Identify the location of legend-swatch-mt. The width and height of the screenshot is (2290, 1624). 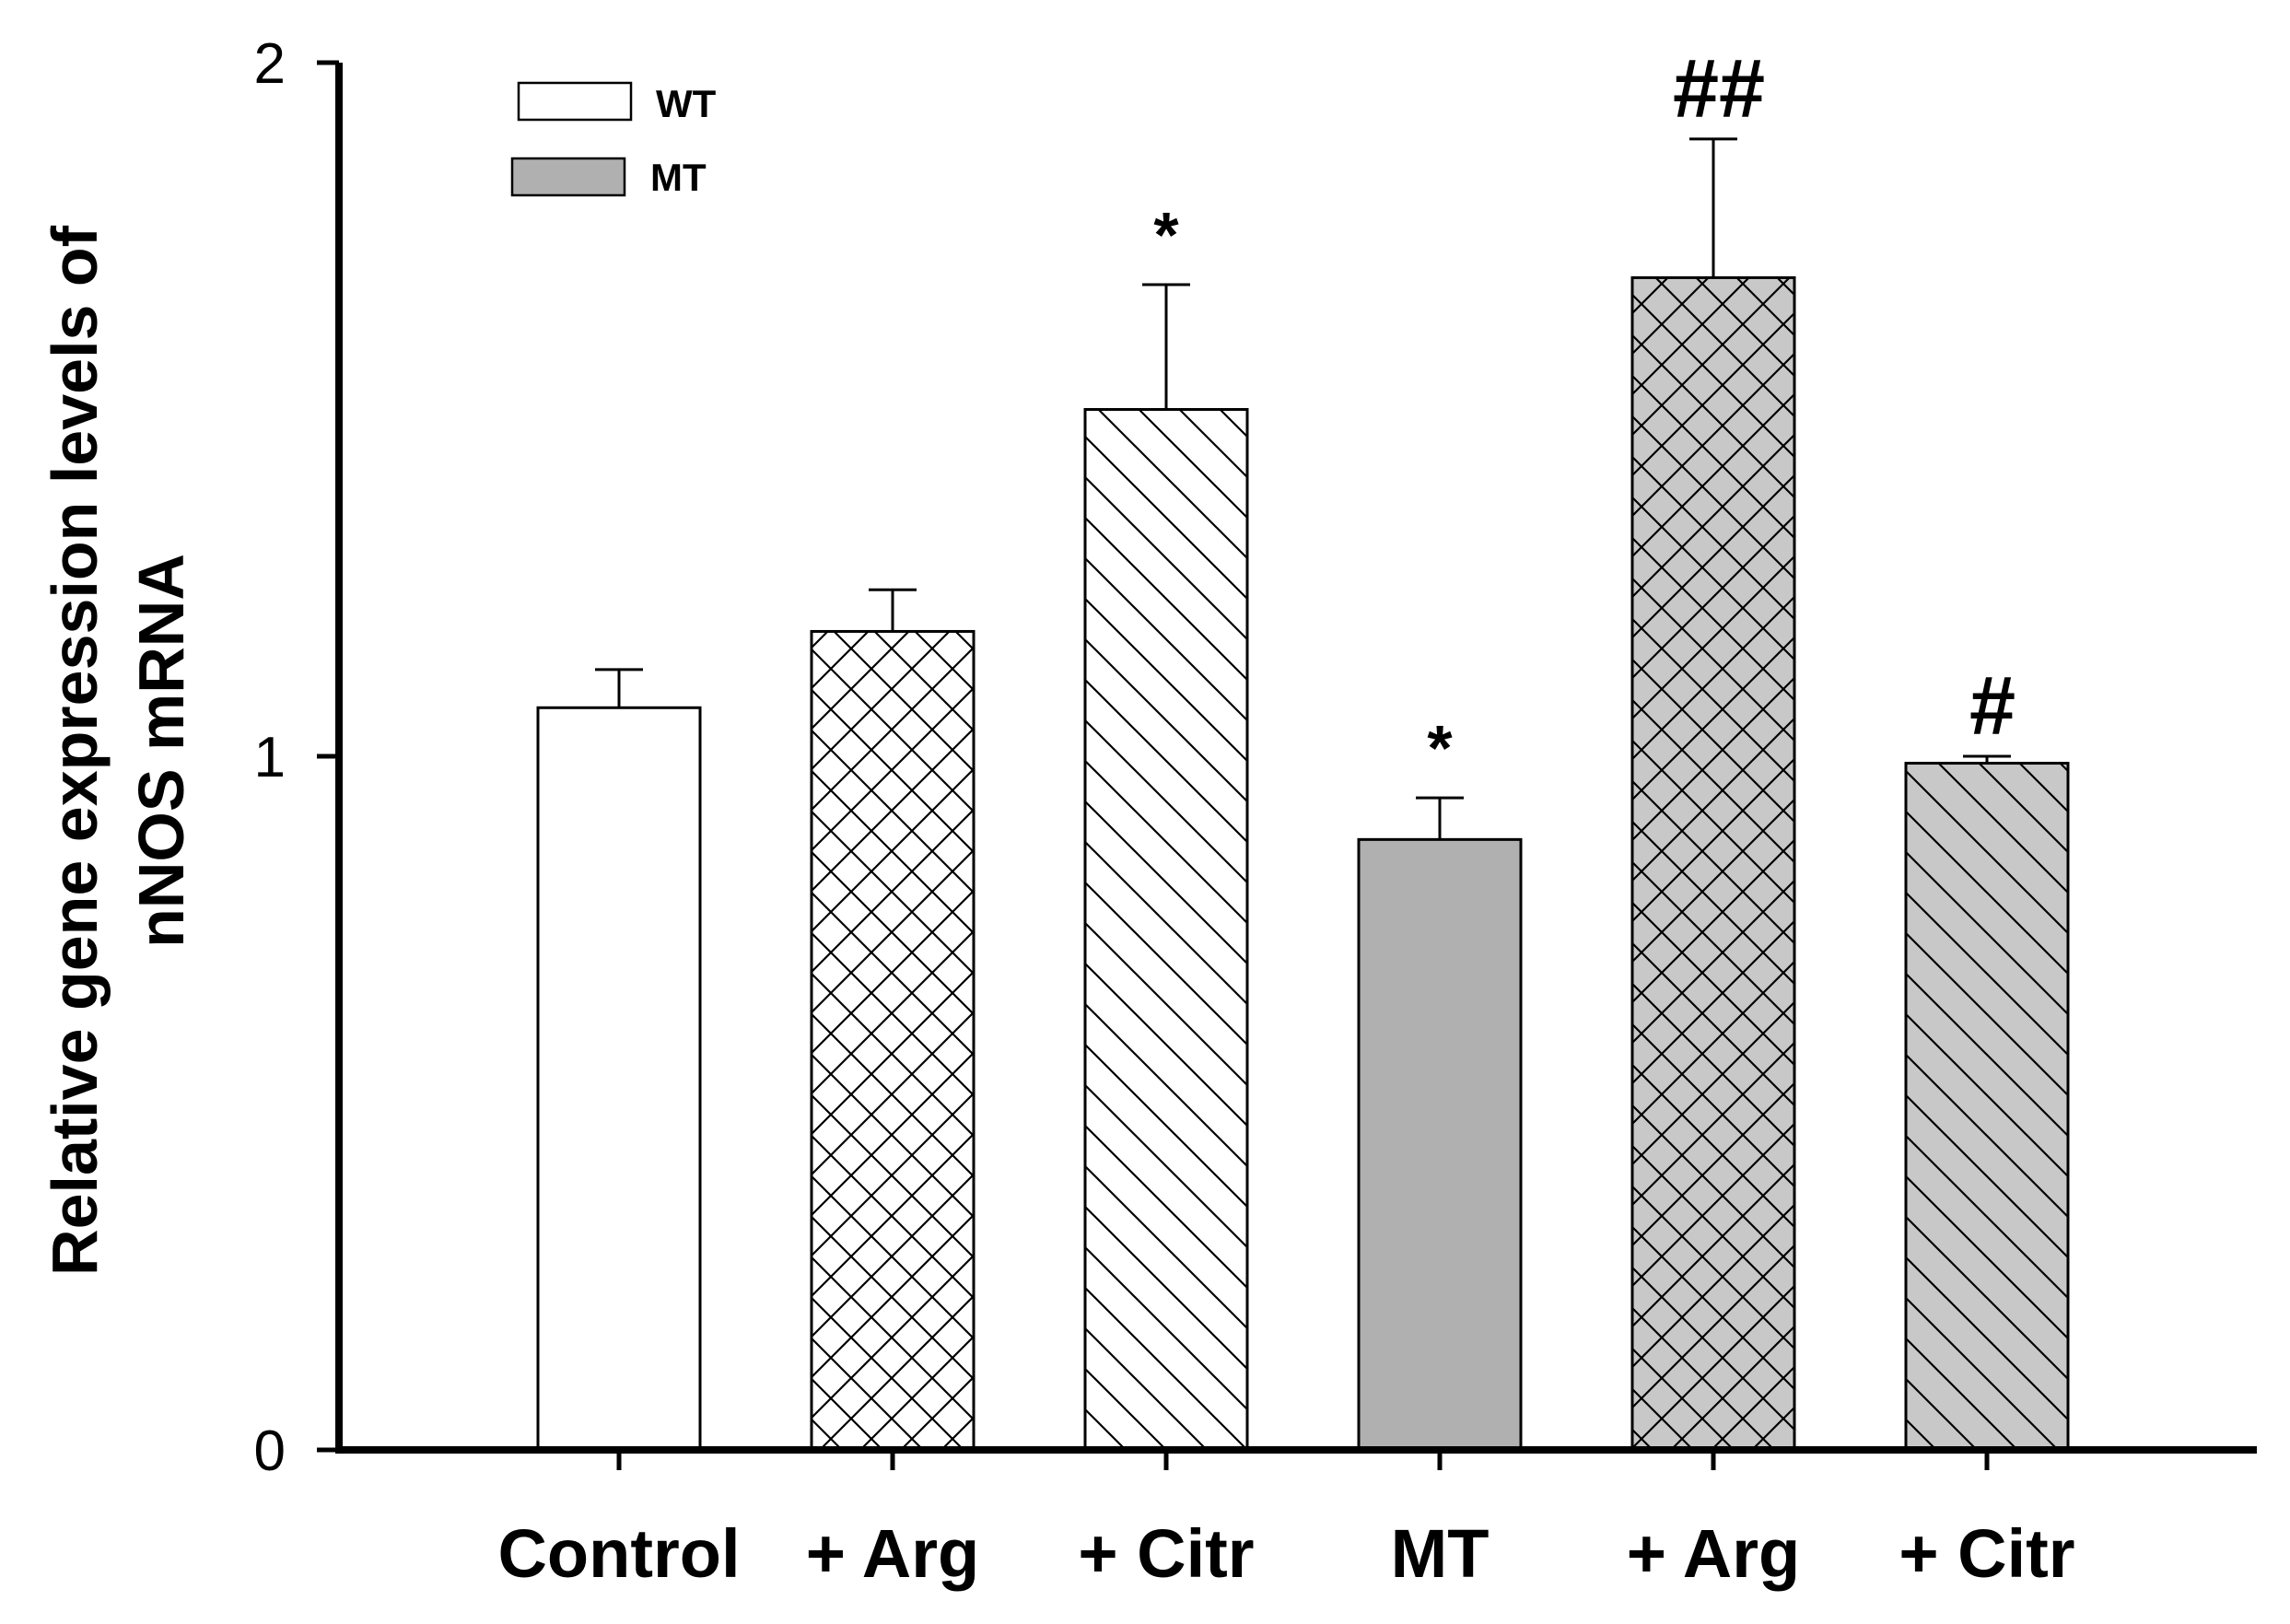
(568, 177).